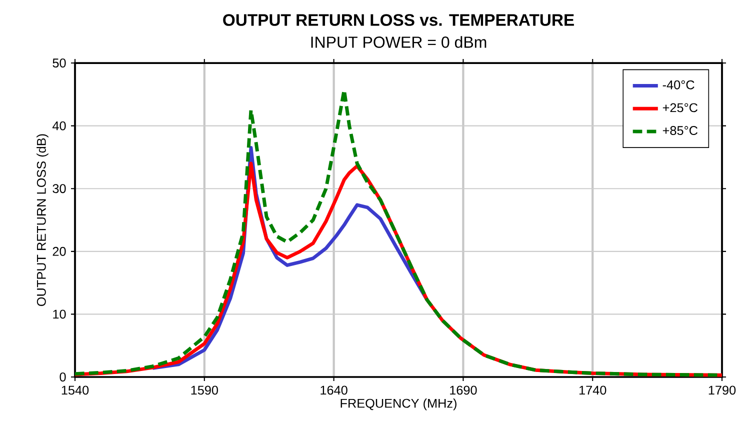 Image resolution: width=752 pixels, height=437 pixels. I want to click on x-tick-label: 1540, so click(75, 390).